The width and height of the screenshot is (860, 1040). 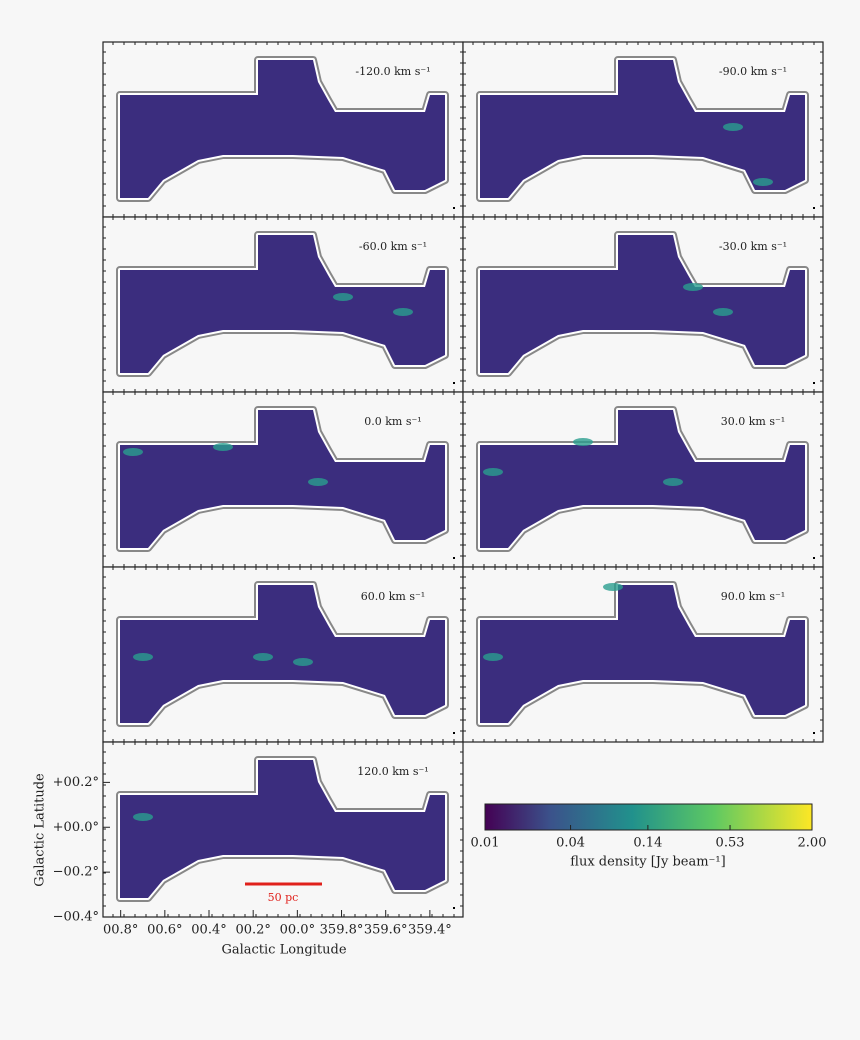 I want to click on velocity-label: -60.0 km s⁻¹, so click(x=393, y=246).